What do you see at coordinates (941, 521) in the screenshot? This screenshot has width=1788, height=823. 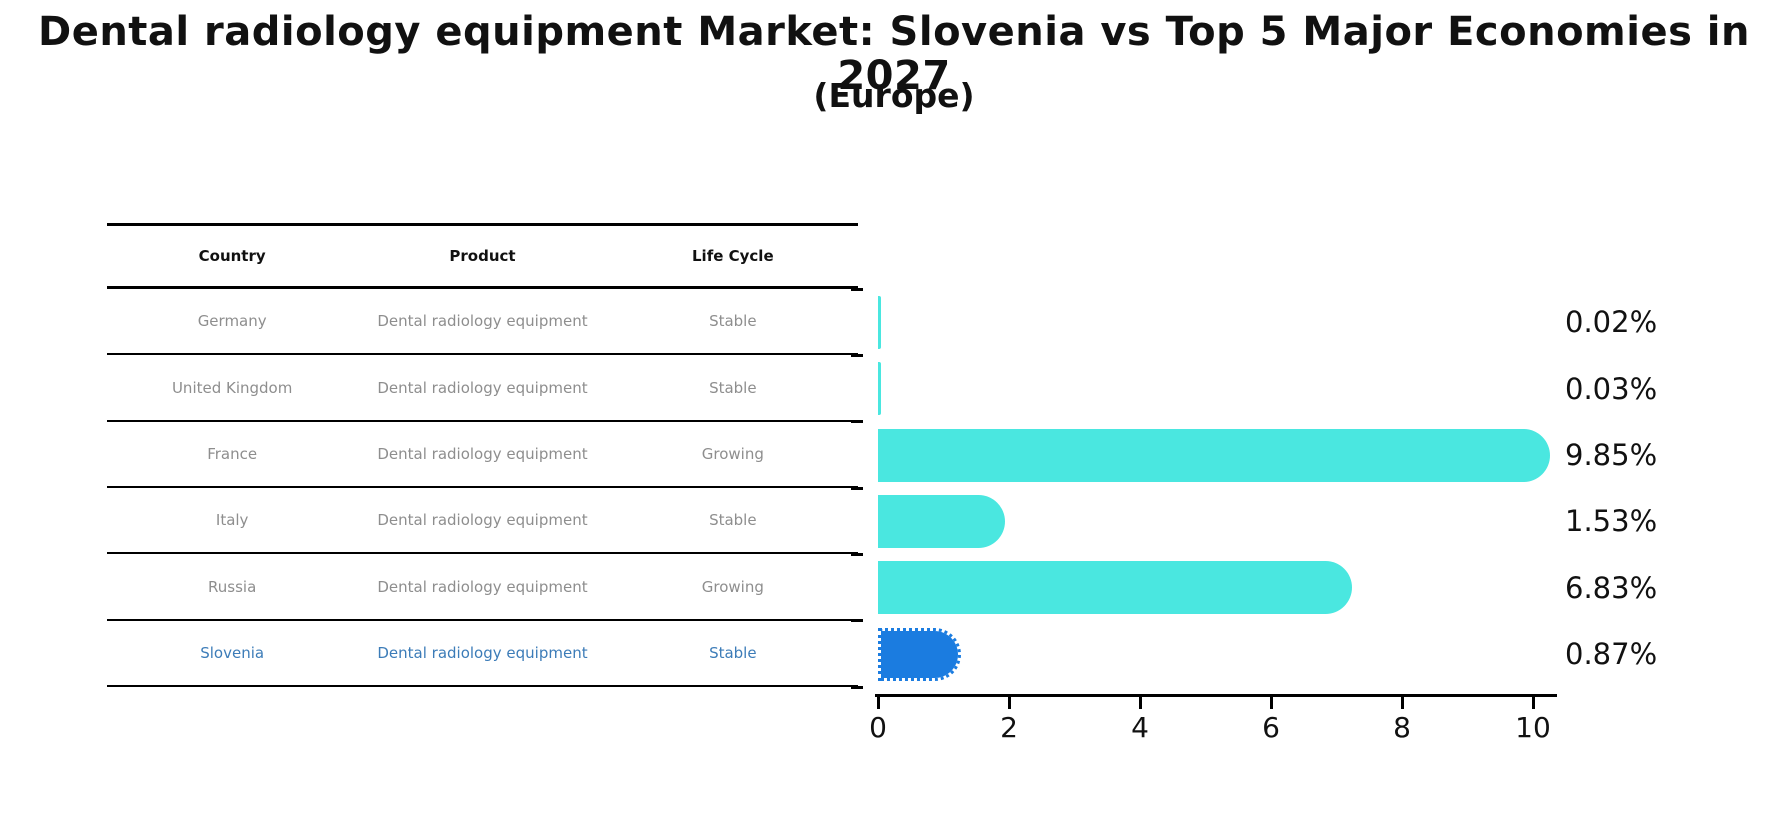 I see `bar-italy` at bounding box center [941, 521].